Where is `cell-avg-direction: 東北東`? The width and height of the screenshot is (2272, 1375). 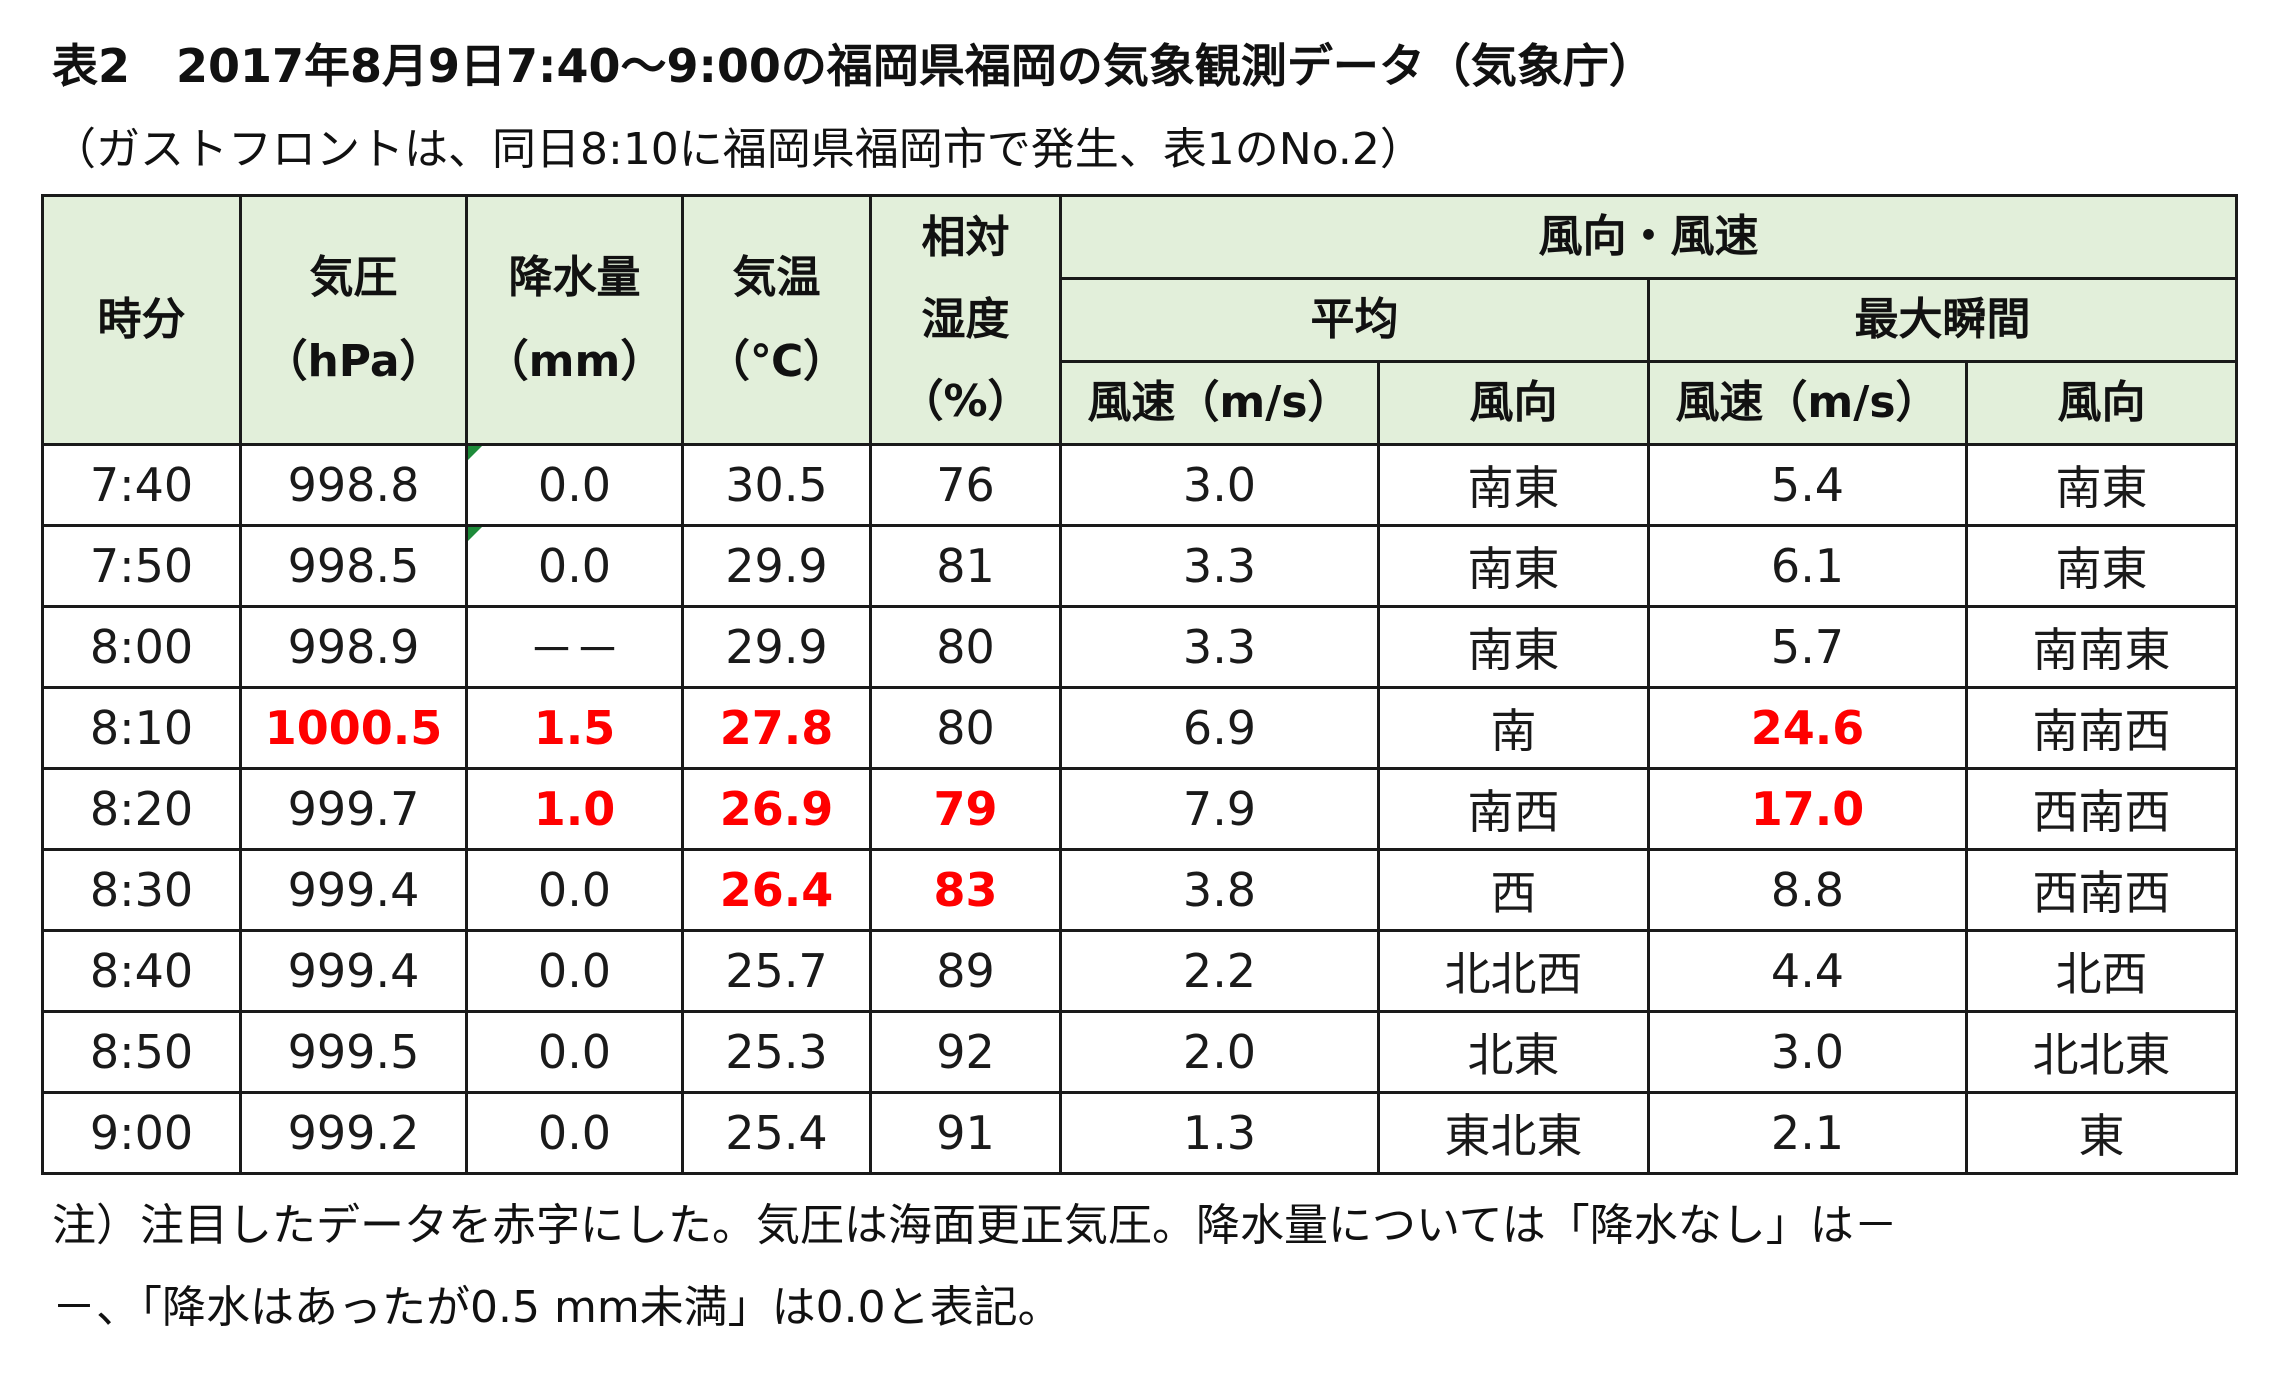
cell-avg-direction: 東北東 is located at coordinates (1513, 1133).